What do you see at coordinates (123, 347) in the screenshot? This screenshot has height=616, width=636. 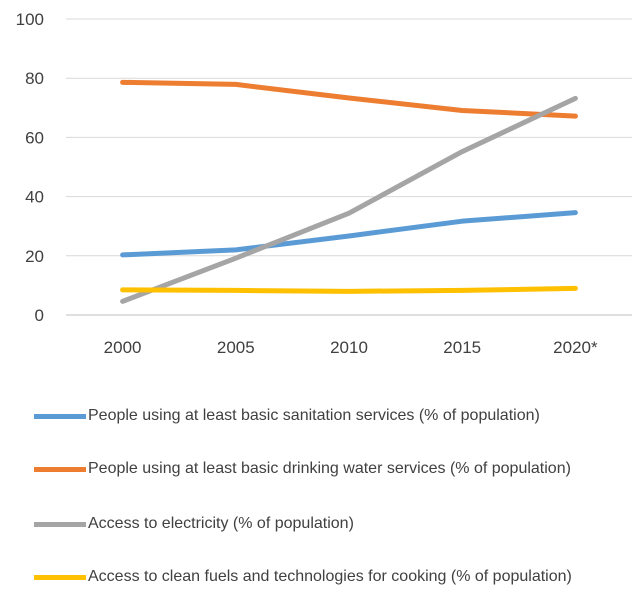 I see `x-tick-label: 2000` at bounding box center [123, 347].